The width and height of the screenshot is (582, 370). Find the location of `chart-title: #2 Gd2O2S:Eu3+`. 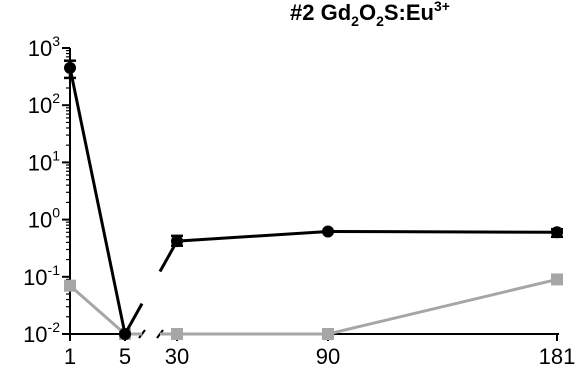

chart-title: #2 Gd2O2S:Eu3+ is located at coordinates (370, 14).